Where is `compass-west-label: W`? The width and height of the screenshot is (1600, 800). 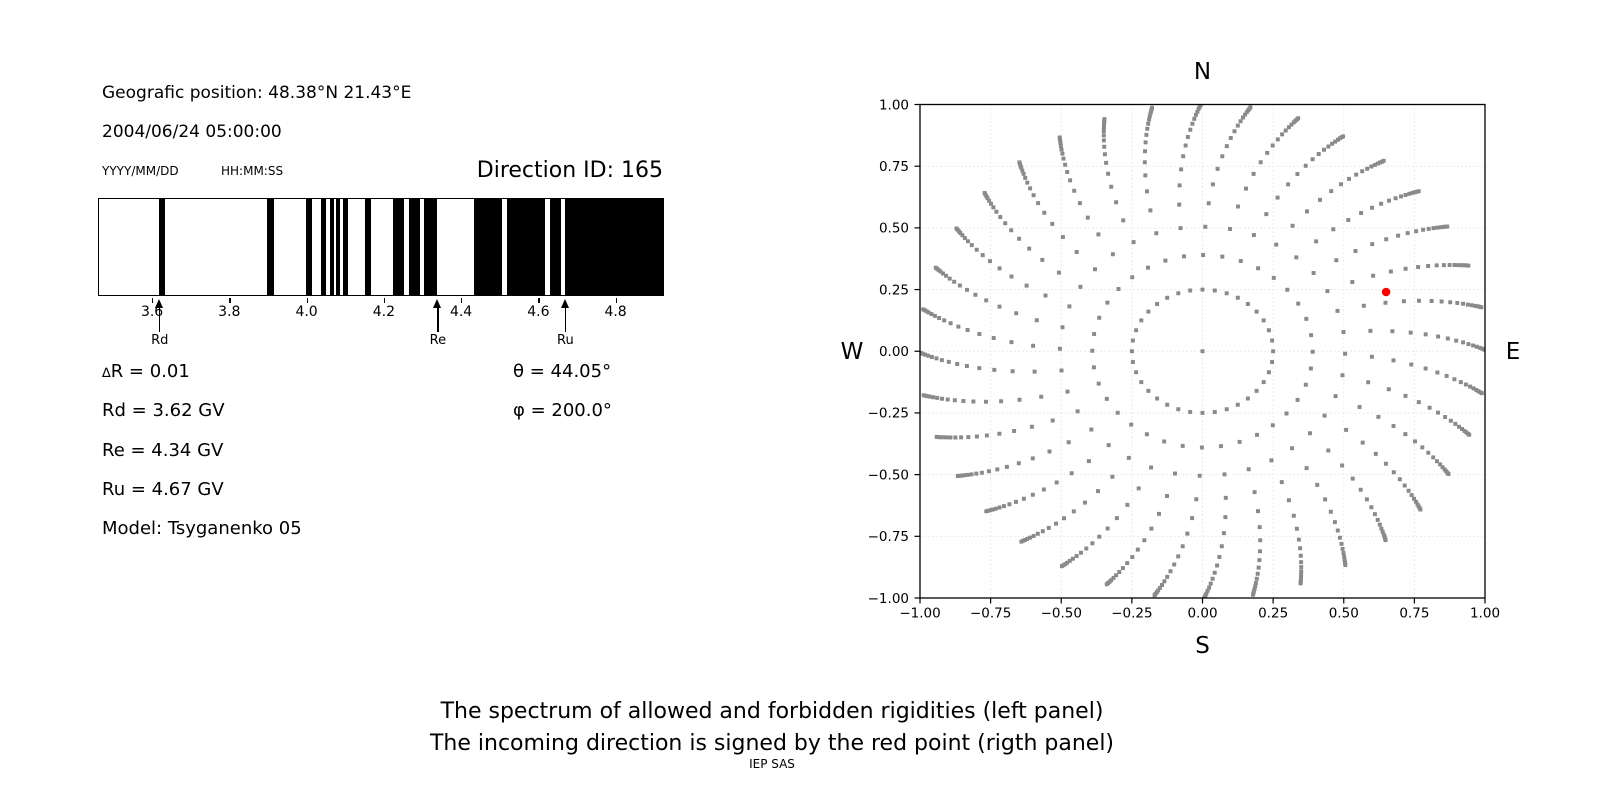 compass-west-label: W is located at coordinates (852, 352).